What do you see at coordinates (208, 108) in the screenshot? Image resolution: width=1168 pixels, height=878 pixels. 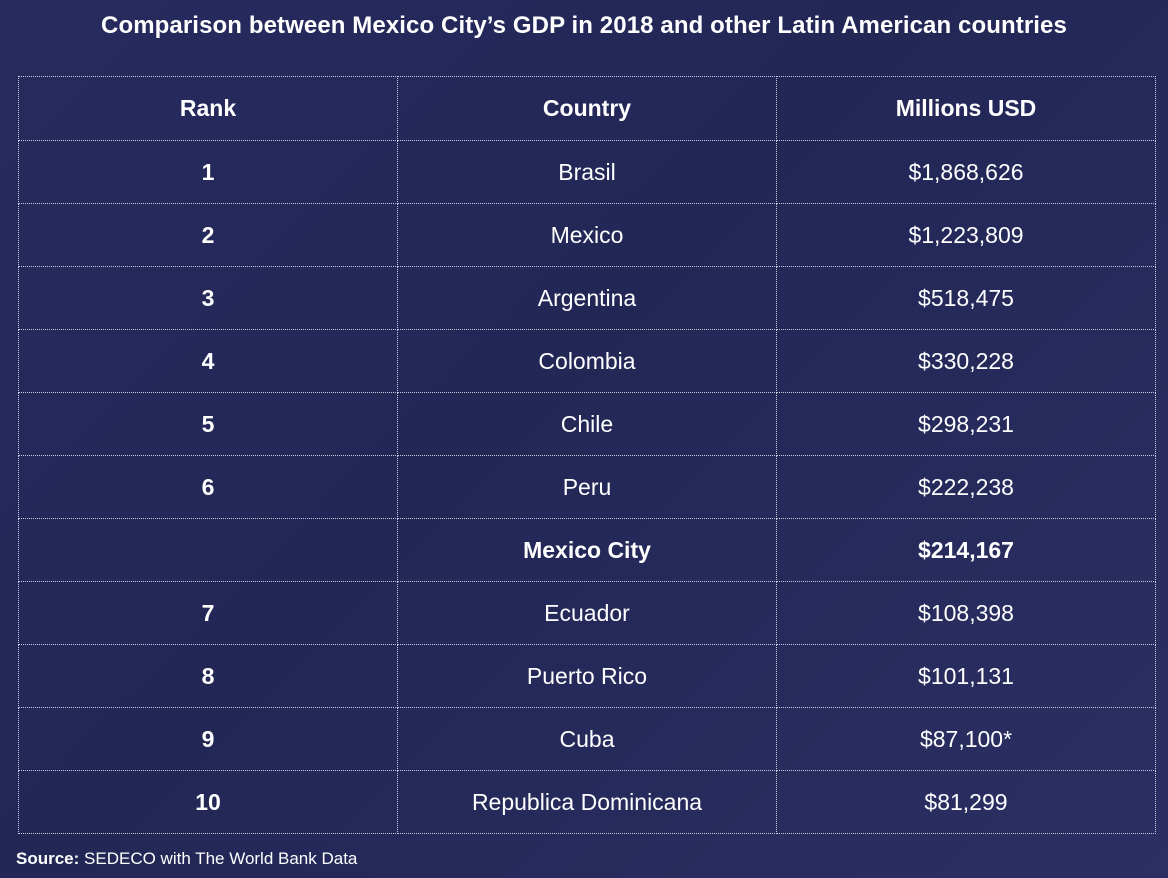 I see `column-header-rank: Rank` at bounding box center [208, 108].